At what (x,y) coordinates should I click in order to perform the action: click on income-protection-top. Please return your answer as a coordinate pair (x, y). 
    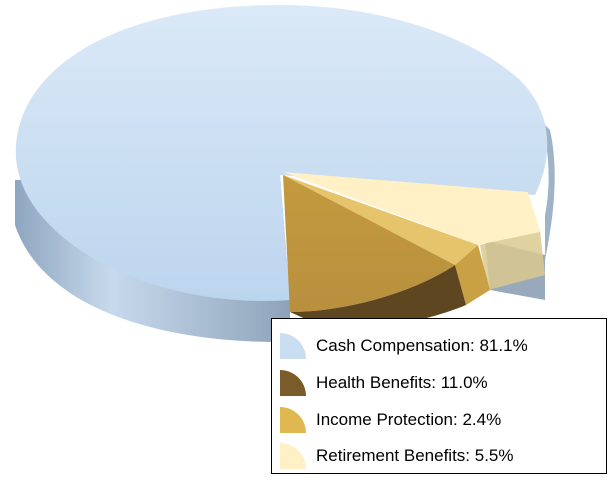
    Looking at the image, I should click on (380, 220).